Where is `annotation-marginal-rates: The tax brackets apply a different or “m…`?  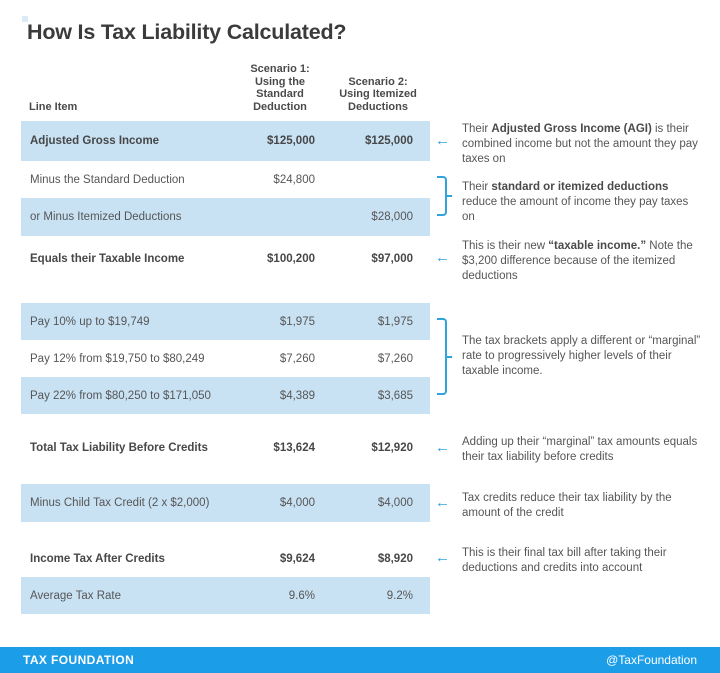
annotation-marginal-rates: The tax brackets apply a different or “m… is located at coordinates (581, 356).